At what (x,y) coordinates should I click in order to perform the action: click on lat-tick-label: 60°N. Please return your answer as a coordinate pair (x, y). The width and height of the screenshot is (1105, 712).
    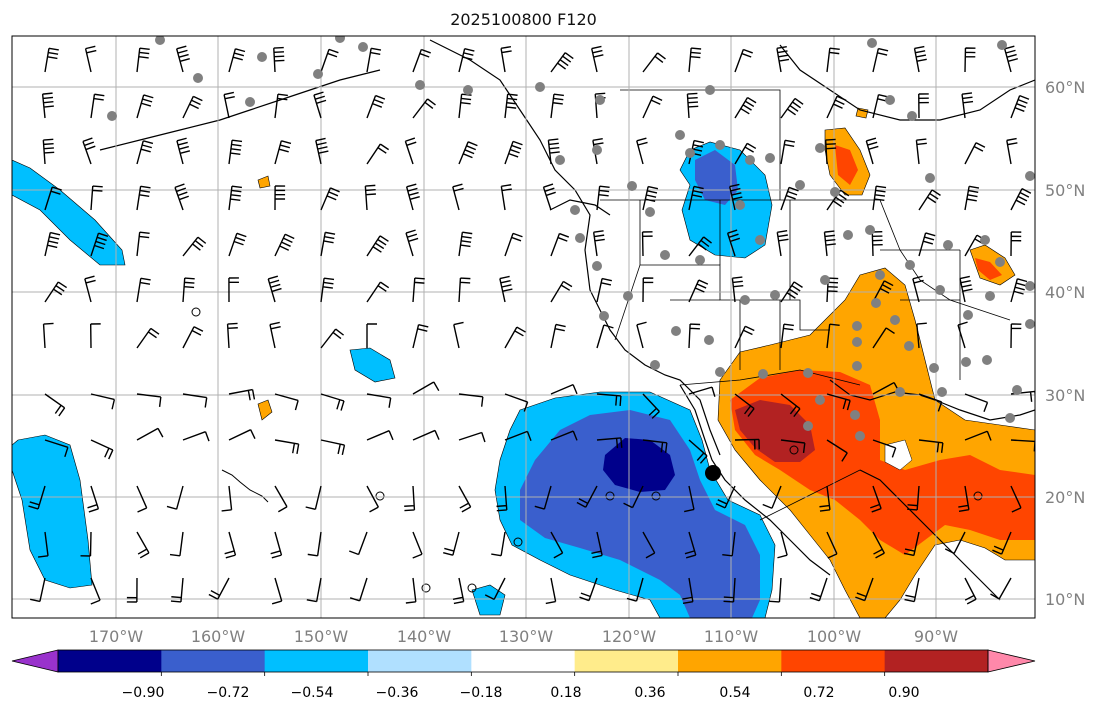
    Looking at the image, I should click on (1065, 87).